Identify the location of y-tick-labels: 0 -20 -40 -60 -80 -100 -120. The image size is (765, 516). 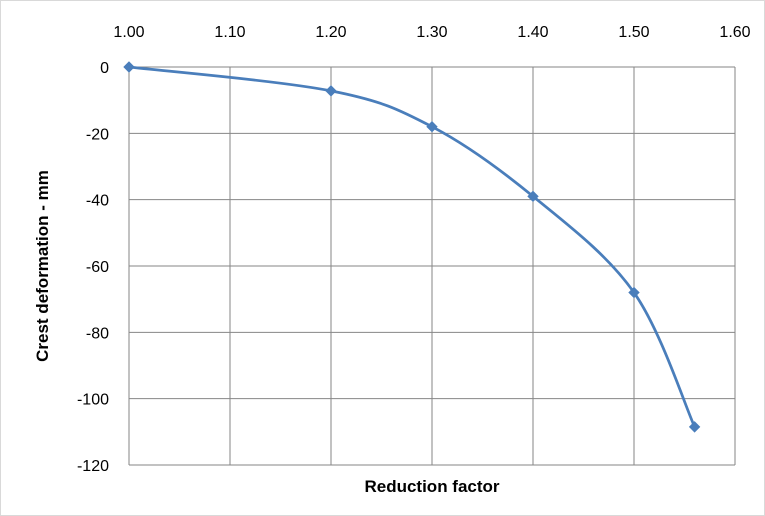
(93, 267).